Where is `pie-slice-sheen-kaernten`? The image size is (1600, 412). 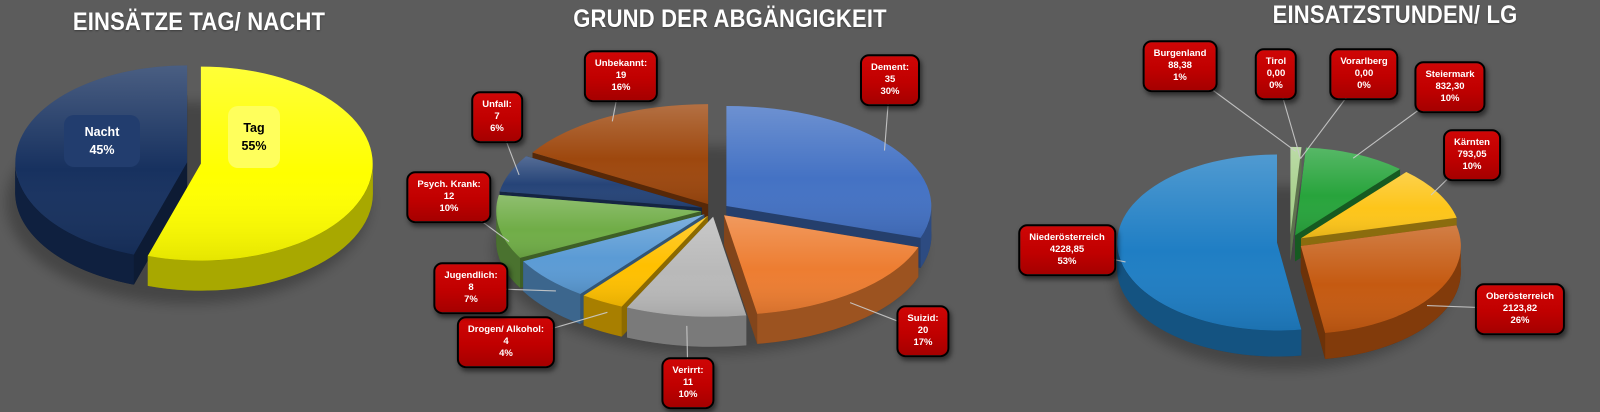 pie-slice-sheen-kaernten is located at coordinates (1379, 205).